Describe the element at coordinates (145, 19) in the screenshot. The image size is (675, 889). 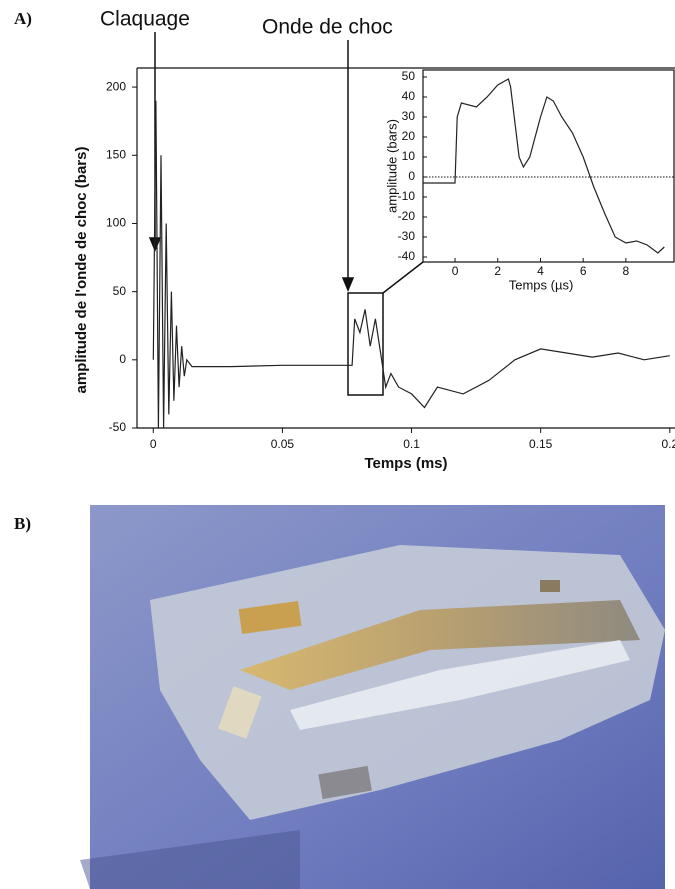
I see `annotation: Claquage` at that location.